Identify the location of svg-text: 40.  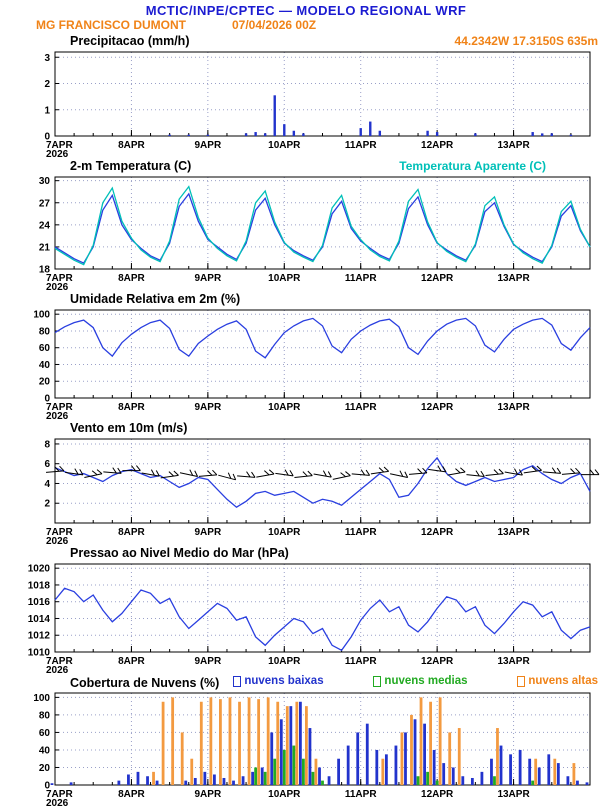
(45, 365).